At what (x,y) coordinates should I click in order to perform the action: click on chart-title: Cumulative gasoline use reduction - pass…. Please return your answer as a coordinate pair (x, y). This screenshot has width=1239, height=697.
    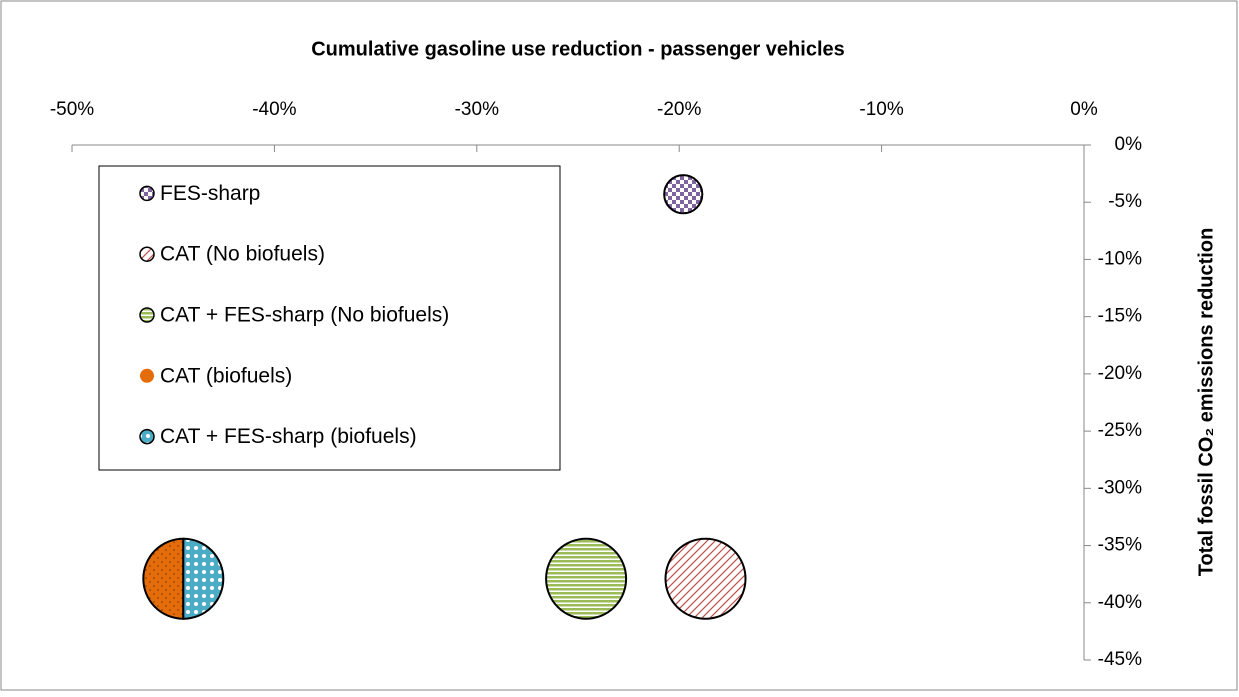
    Looking at the image, I should click on (578, 49).